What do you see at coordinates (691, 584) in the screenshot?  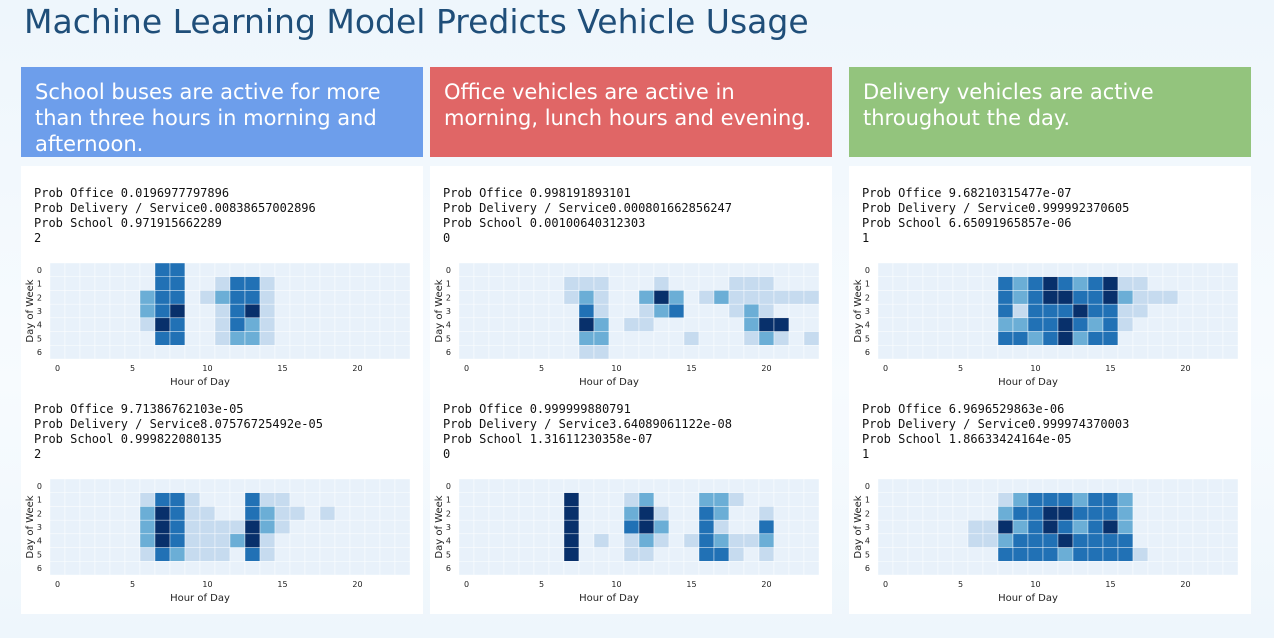 I see `x-tick-label: 15` at bounding box center [691, 584].